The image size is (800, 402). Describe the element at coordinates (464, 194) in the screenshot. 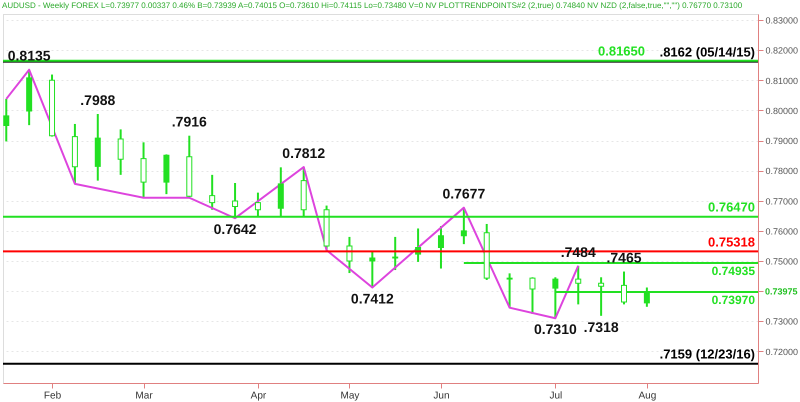

I see `annotation: 0.7677` at that location.